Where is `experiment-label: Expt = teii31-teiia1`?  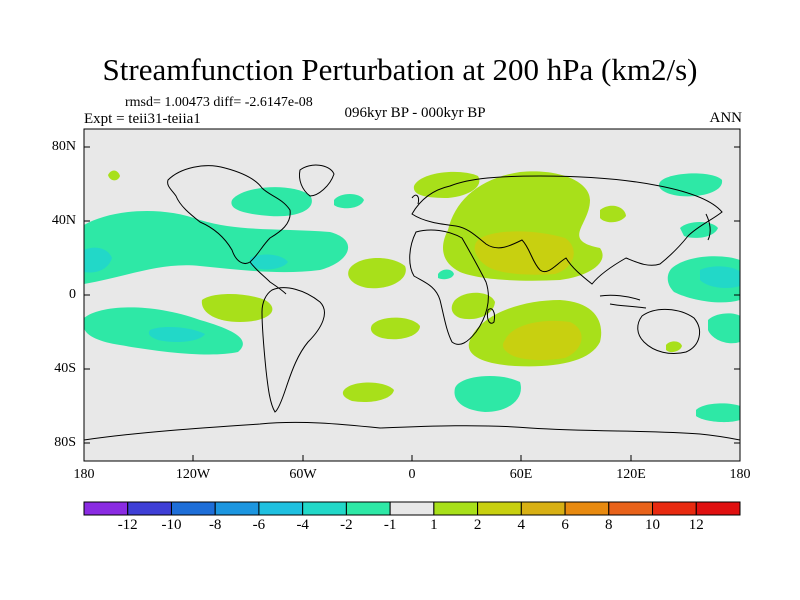
experiment-label: Expt = teii31-teiia1 is located at coordinates (142, 119).